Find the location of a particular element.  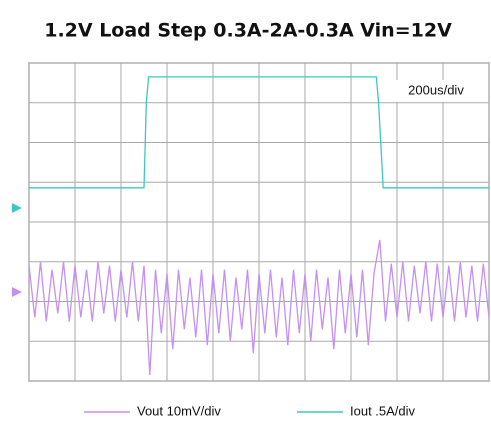

legend-label: Vout 10mV/div is located at coordinates (179, 410).